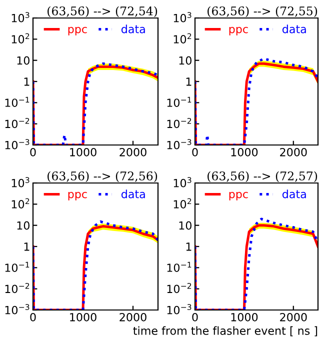 Image resolution: width=320 pixels, height=350 pixels. I want to click on chart-title: (63,56) --> (72,57), so click(263, 176).